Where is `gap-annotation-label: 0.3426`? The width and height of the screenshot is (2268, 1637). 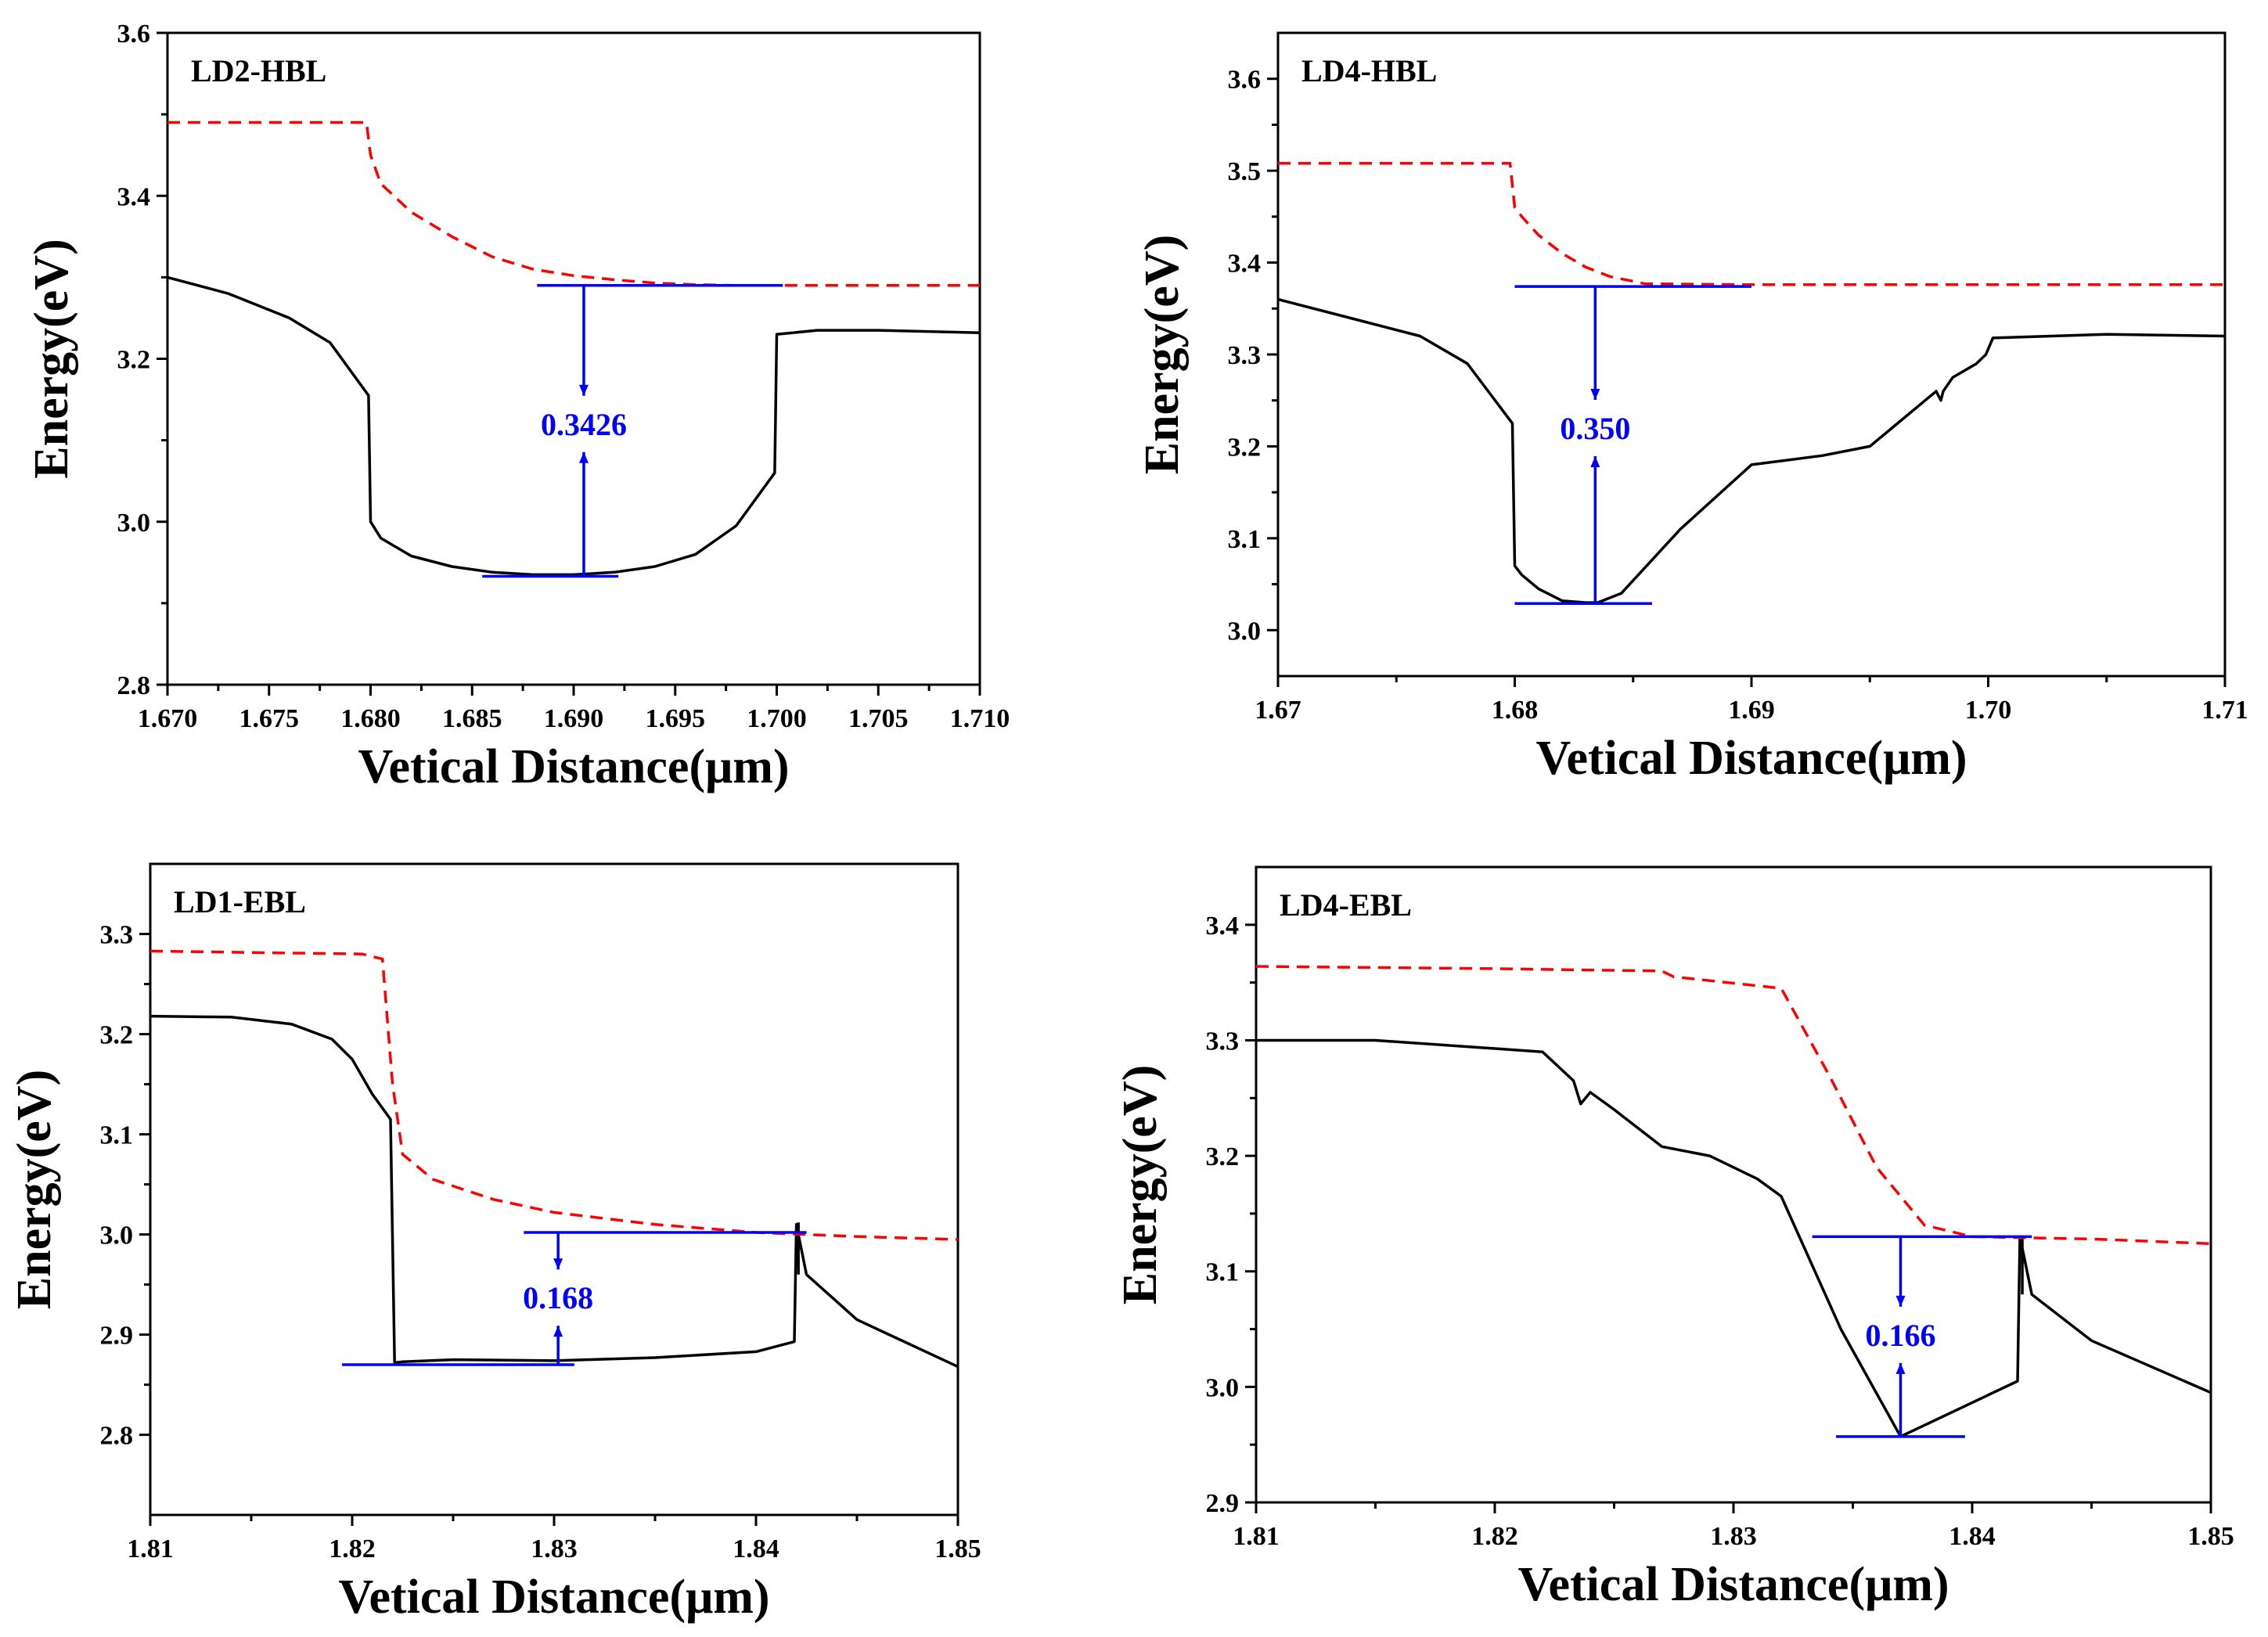 gap-annotation-label: 0.3426 is located at coordinates (584, 424).